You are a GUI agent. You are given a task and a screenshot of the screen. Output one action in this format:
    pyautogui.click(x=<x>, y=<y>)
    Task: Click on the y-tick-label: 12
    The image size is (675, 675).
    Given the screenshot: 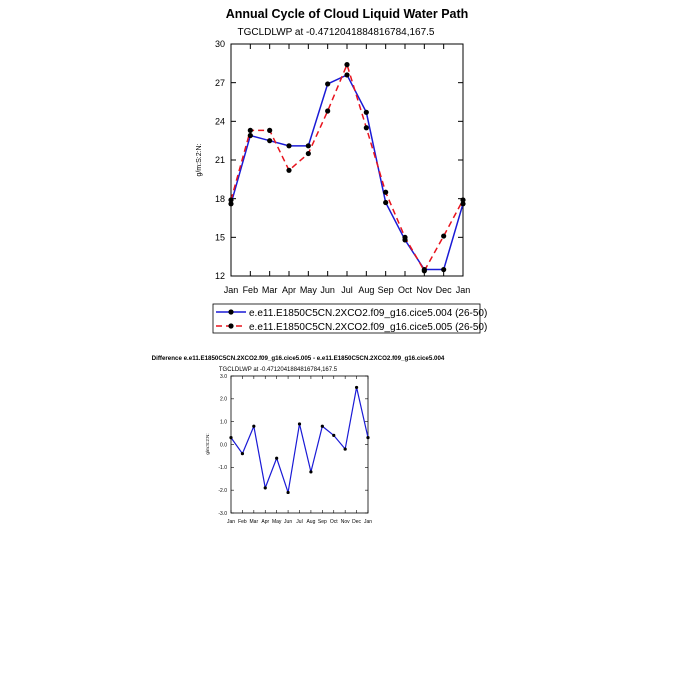 What is the action you would take?
    pyautogui.click(x=220, y=276)
    